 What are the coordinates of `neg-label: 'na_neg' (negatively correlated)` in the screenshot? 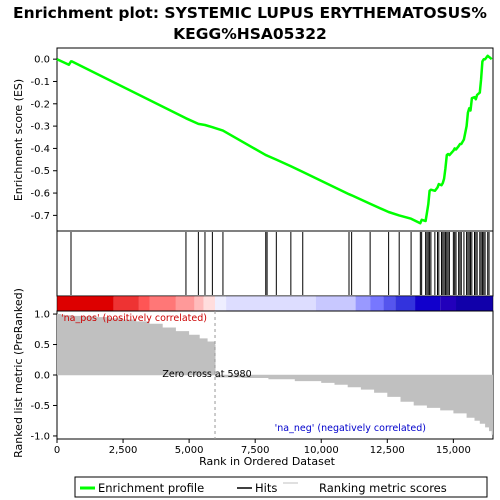 It's located at (350, 428).